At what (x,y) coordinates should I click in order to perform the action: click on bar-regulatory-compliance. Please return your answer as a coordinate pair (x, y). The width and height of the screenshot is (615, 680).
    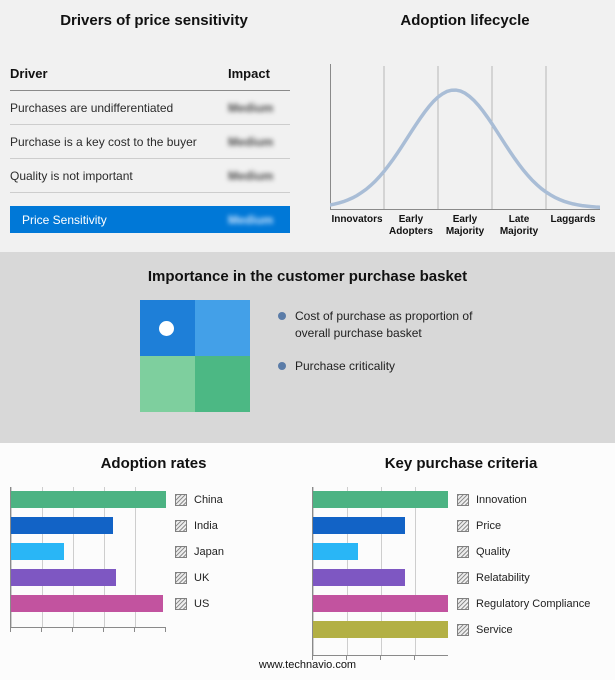
    Looking at the image, I should click on (380, 603).